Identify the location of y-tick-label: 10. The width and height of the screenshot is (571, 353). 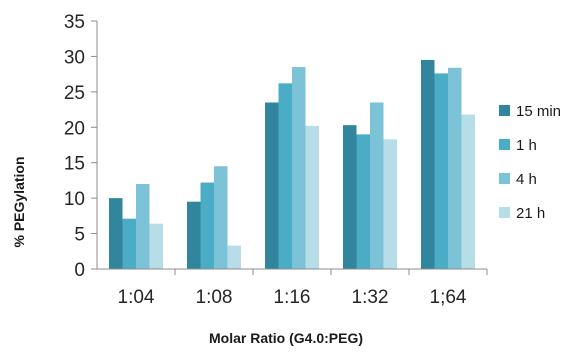
(74, 199).